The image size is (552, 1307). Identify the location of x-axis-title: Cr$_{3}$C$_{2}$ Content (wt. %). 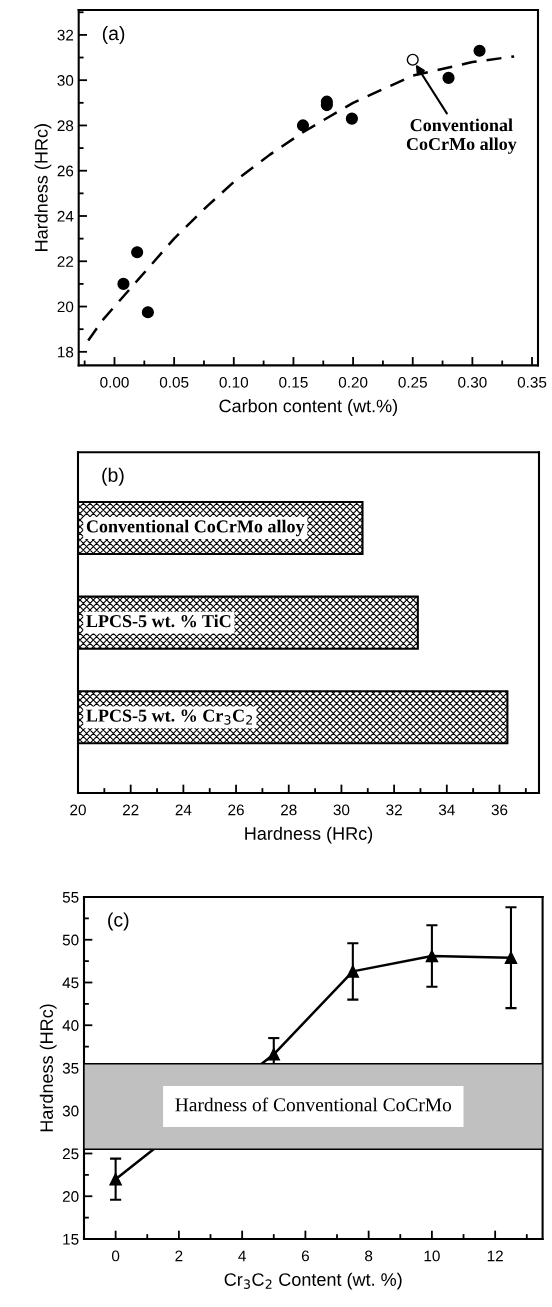
(313, 1281).